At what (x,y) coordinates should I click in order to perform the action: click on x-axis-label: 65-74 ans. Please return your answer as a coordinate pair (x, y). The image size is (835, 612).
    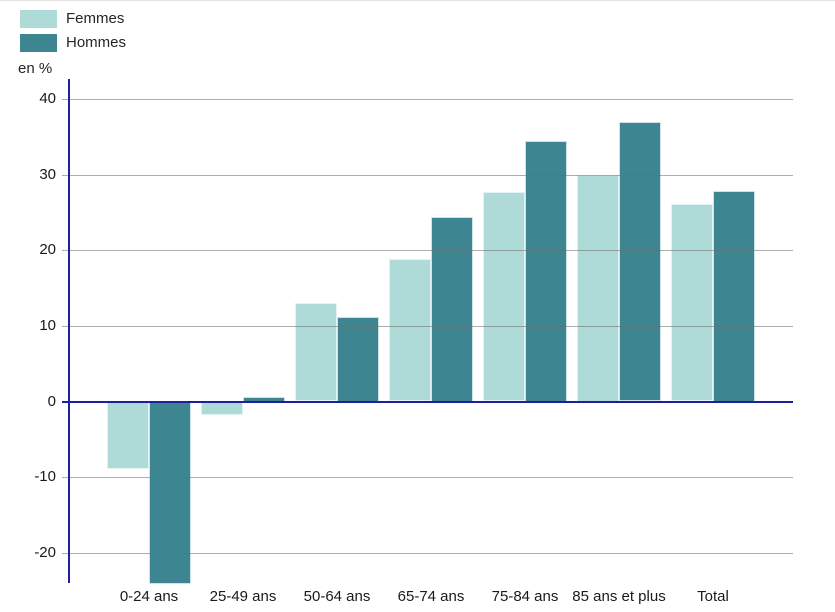
    Looking at the image, I should click on (431, 596).